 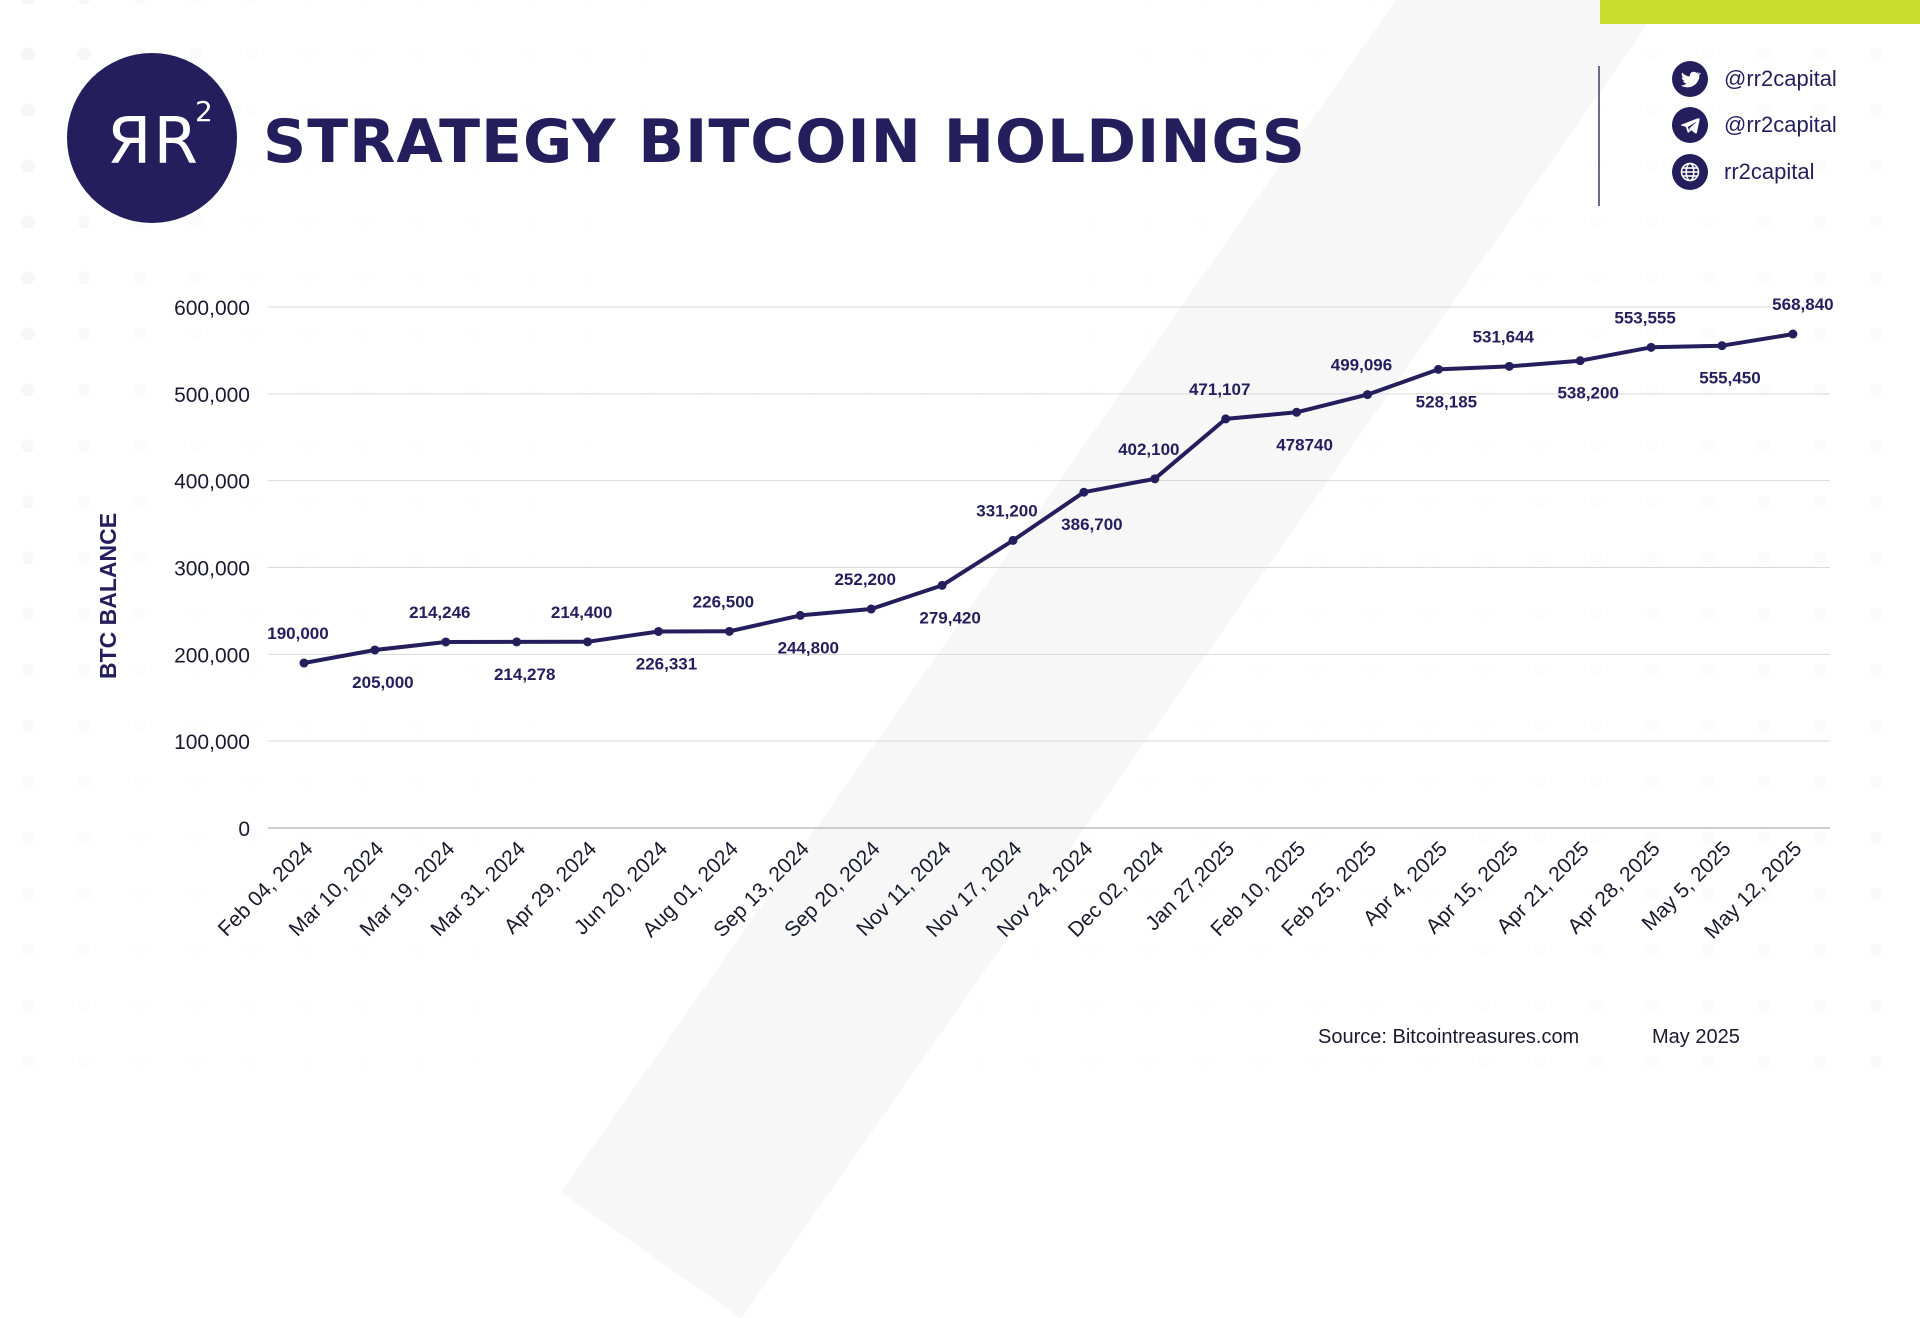 I want to click on y-tick-label: 400,000, so click(x=212, y=482).